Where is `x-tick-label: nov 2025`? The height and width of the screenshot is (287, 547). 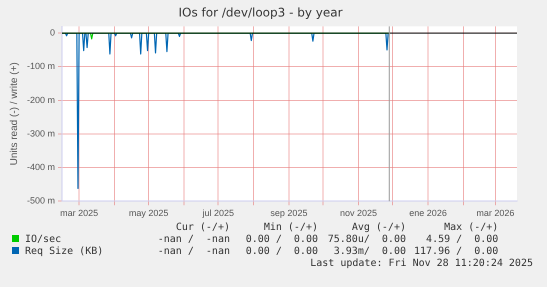 x-tick-label: nov 2025 is located at coordinates (359, 213).